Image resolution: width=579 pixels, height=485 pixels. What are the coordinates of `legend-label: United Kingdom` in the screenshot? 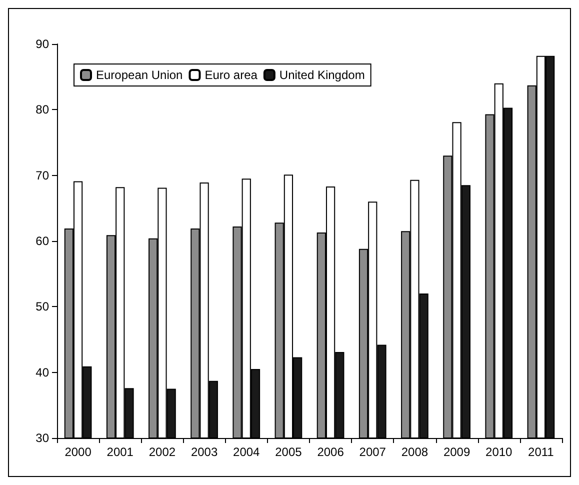 It's located at (322, 75).